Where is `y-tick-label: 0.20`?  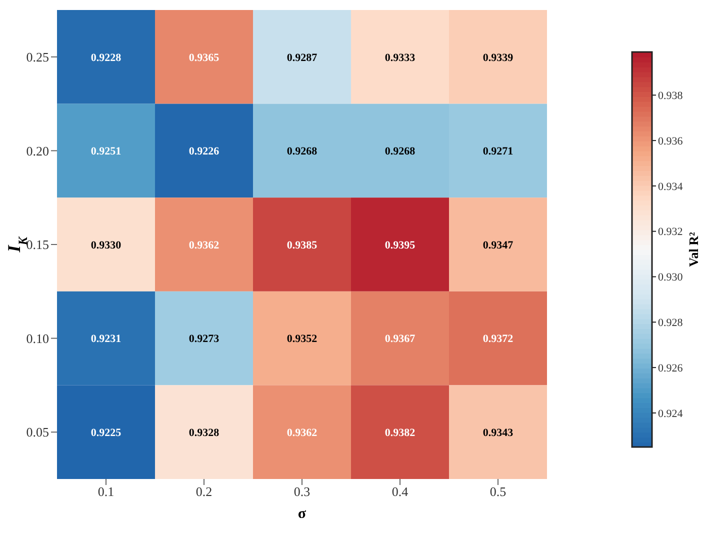
y-tick-label: 0.20 is located at coordinates (37, 150).